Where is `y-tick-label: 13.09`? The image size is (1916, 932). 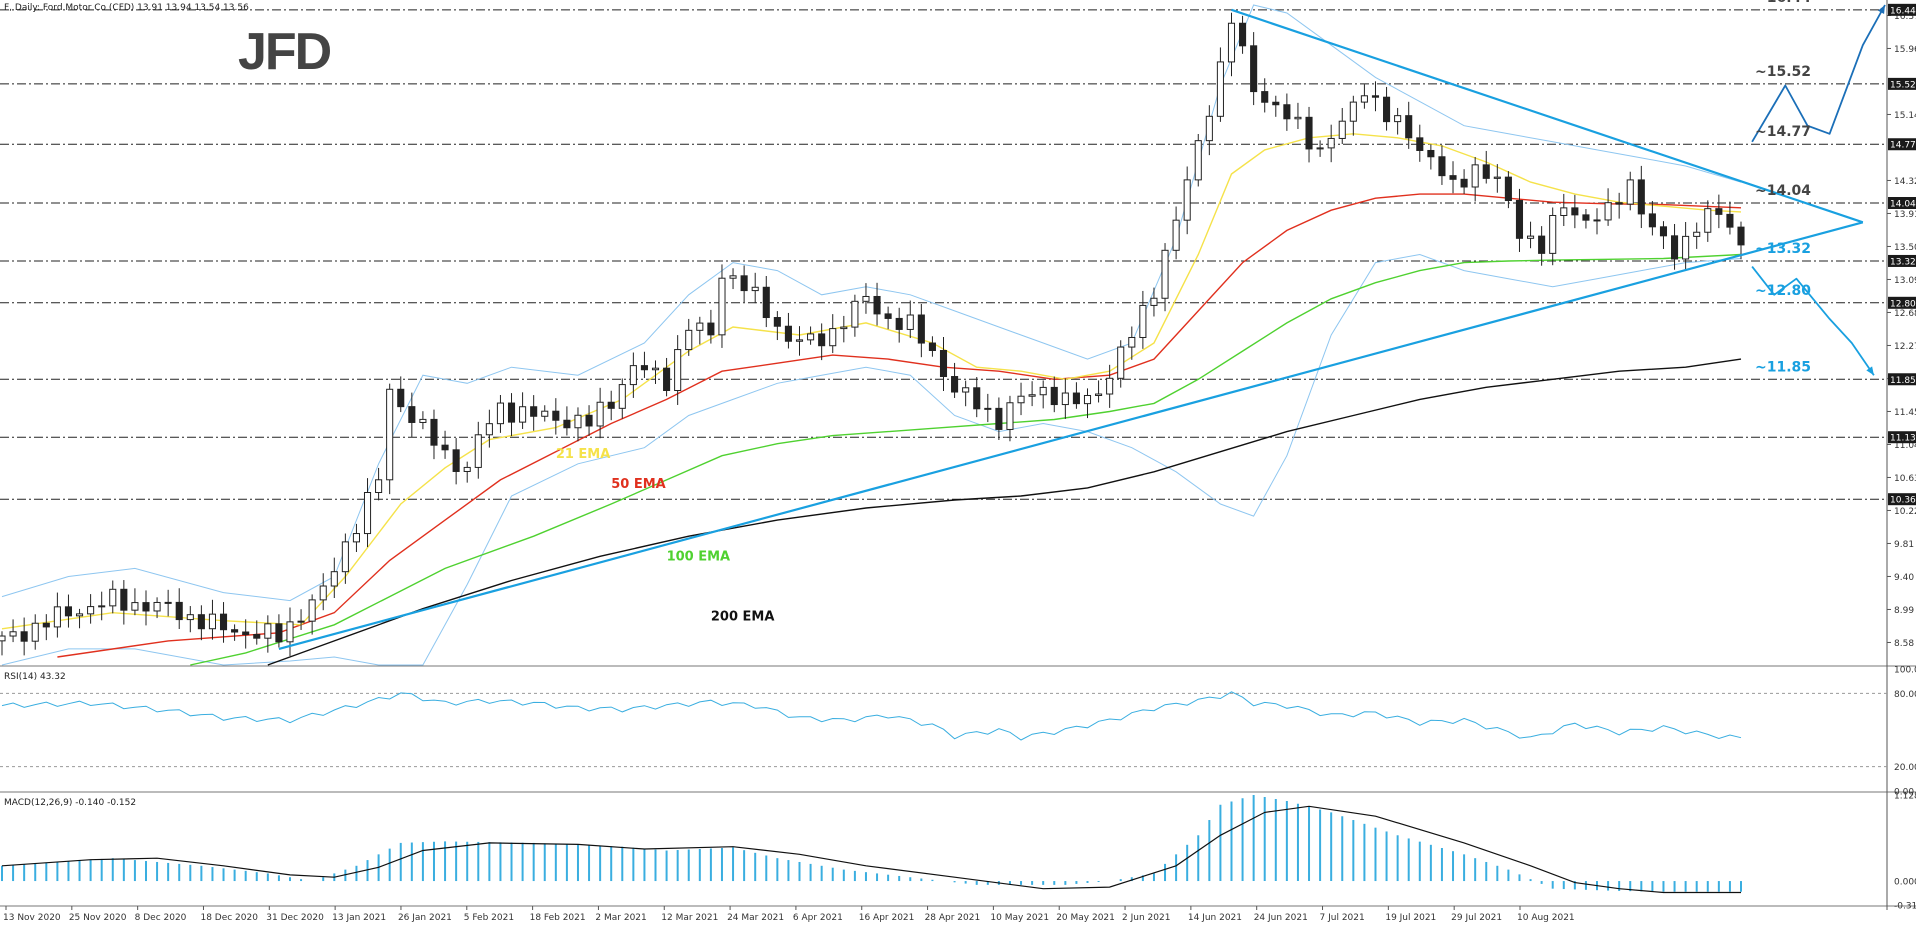
y-tick-label: 13.09 is located at coordinates (1905, 281).